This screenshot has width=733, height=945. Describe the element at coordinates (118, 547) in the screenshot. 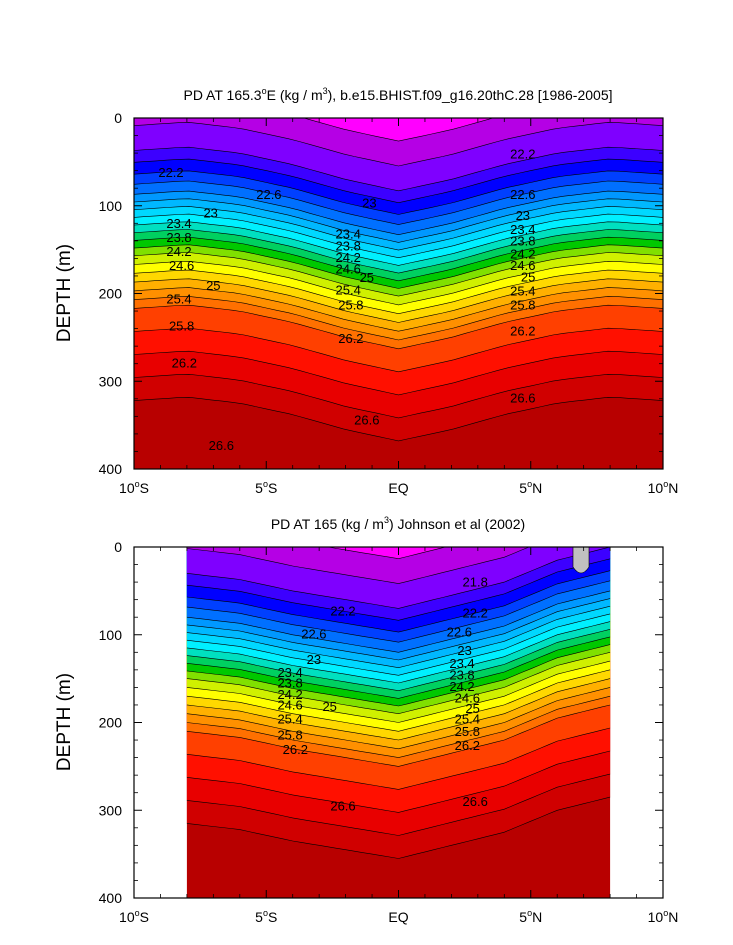

I see `y-tick-label: 0` at that location.